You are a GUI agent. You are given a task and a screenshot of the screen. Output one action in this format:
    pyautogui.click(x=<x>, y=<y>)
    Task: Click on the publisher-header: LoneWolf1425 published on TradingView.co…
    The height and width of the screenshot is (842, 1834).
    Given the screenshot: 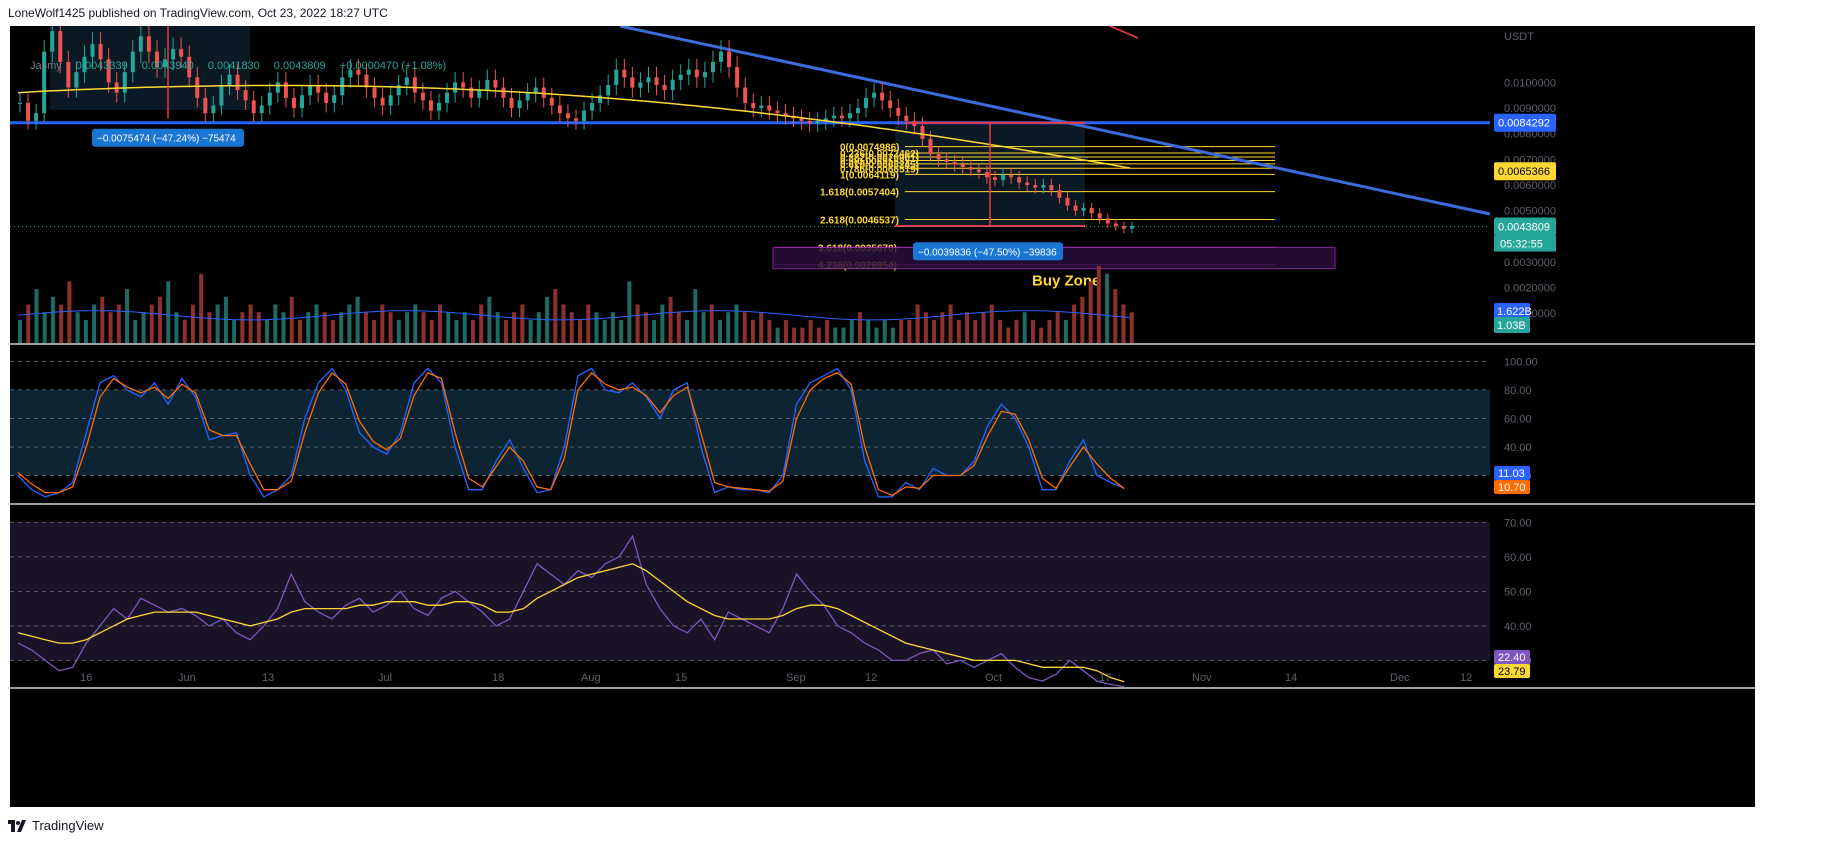 What is the action you would take?
    pyautogui.click(x=198, y=13)
    